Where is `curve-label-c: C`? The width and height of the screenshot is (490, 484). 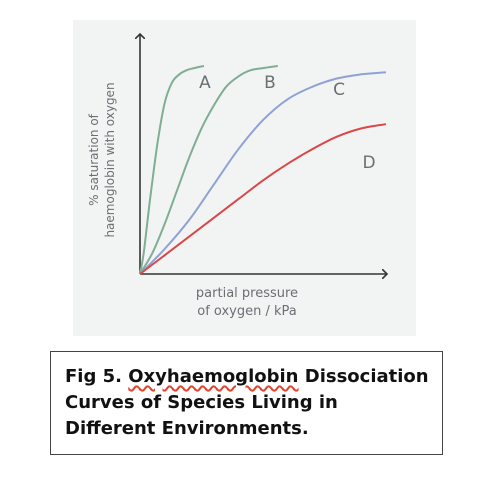 curve-label-c: C is located at coordinates (339, 90).